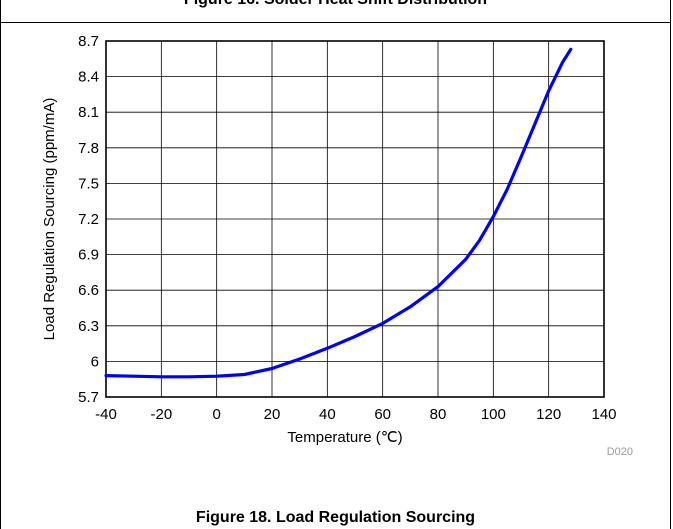  What do you see at coordinates (327, 414) in the screenshot?
I see `x-tick-label: 40` at bounding box center [327, 414].